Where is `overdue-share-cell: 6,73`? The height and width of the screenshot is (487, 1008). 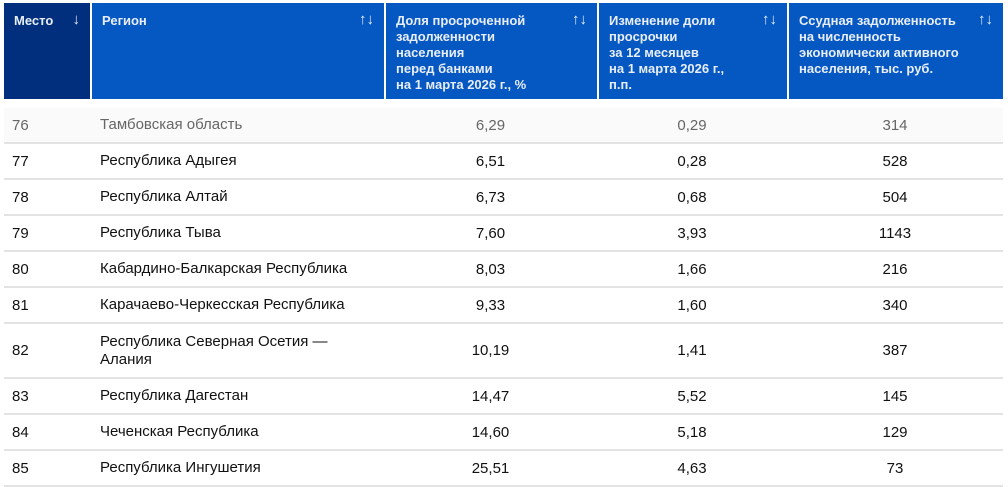 overdue-share-cell: 6,73 is located at coordinates (490, 197).